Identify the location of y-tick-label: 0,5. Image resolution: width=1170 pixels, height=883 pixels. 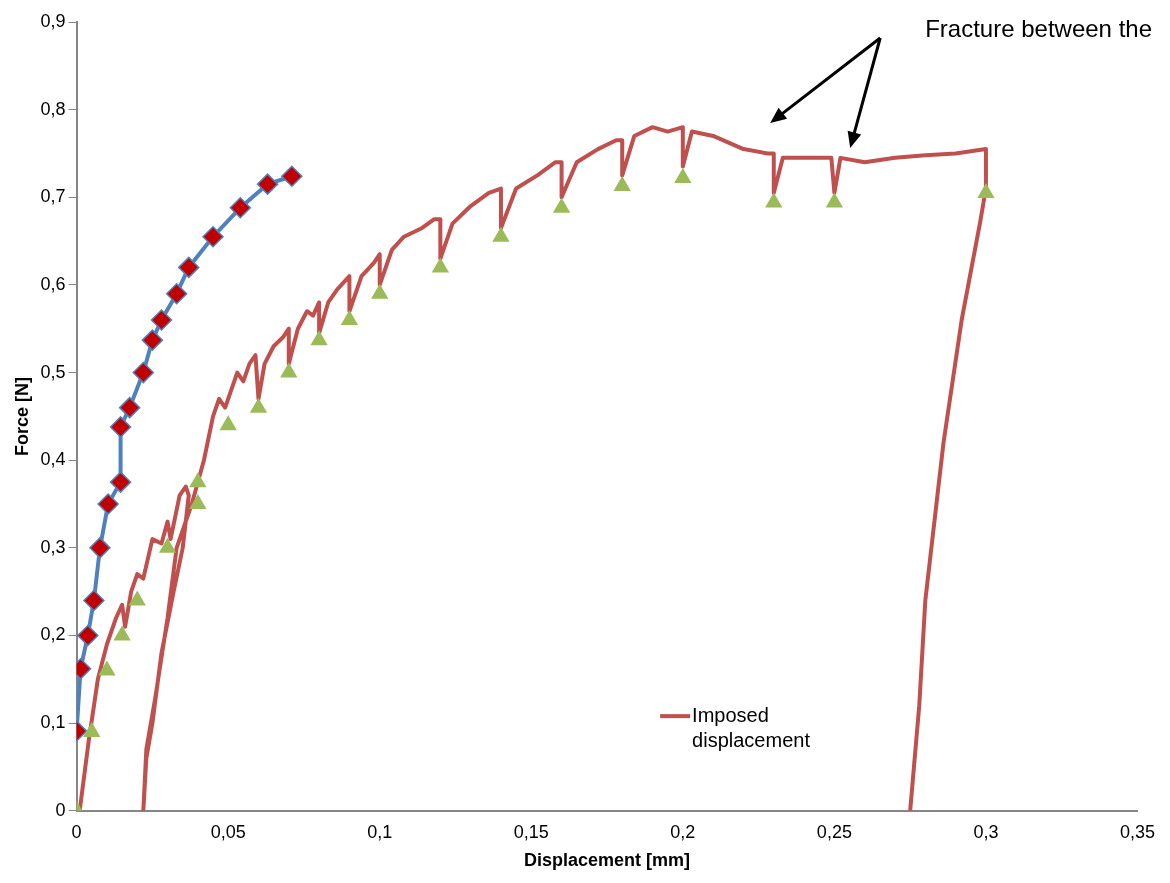
(53, 371).